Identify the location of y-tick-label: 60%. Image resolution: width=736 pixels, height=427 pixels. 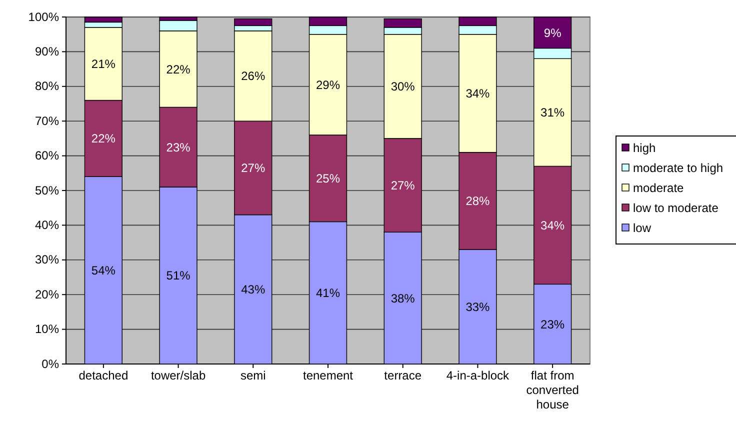
(47, 155).